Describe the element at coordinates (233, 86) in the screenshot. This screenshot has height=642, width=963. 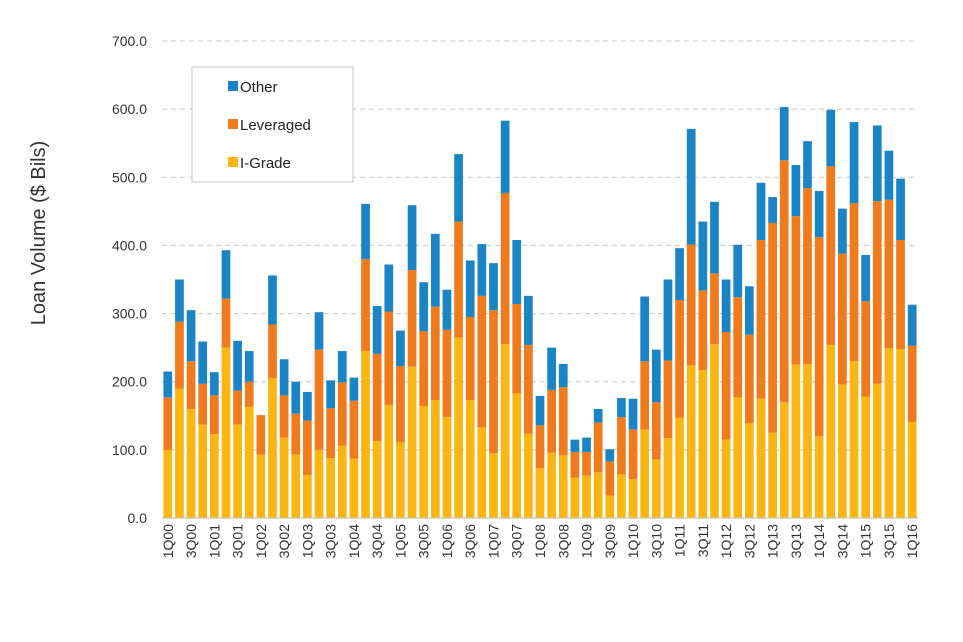
I see `legend-swatch-other` at that location.